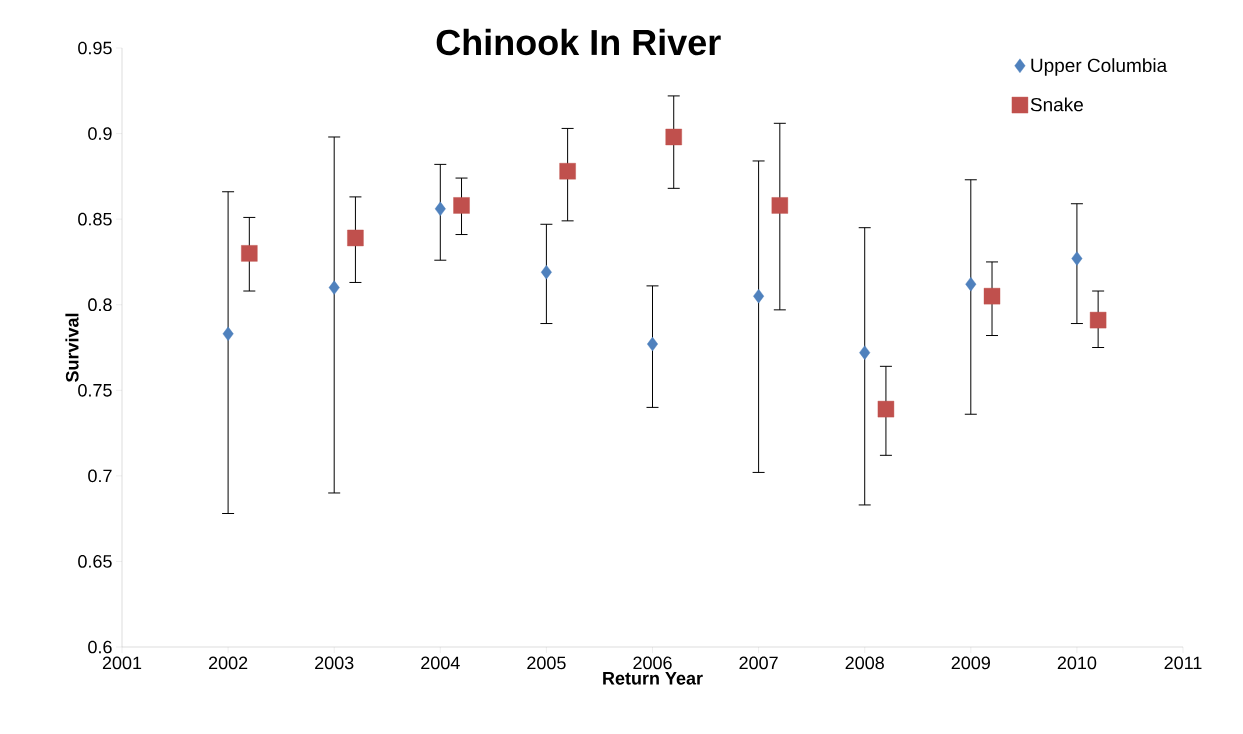 The width and height of the screenshot is (1243, 734). Describe the element at coordinates (1183, 663) in the screenshot. I see `x-tick-label: 2011` at that location.